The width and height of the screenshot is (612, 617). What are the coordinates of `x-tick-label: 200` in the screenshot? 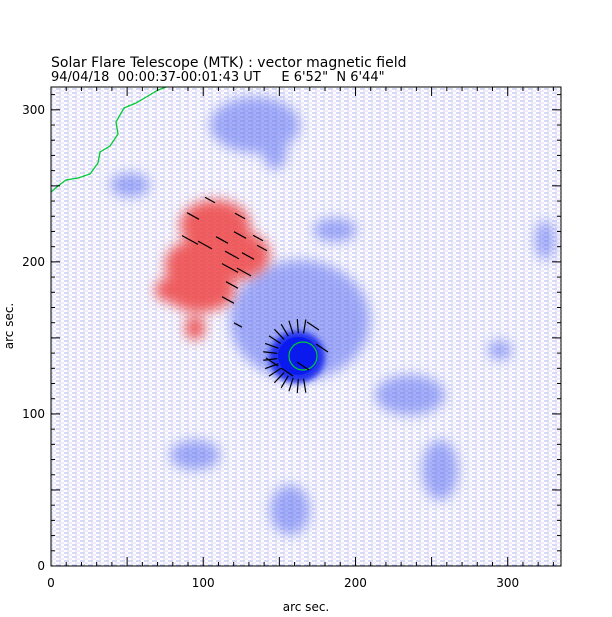 It's located at (355, 583).